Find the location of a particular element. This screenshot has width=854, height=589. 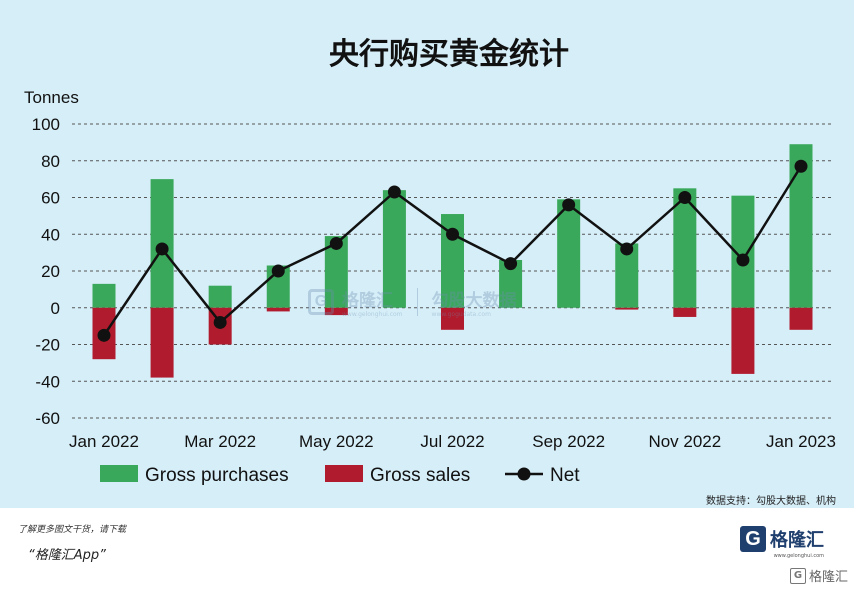

y-tick-label: 100 is located at coordinates (46, 124).